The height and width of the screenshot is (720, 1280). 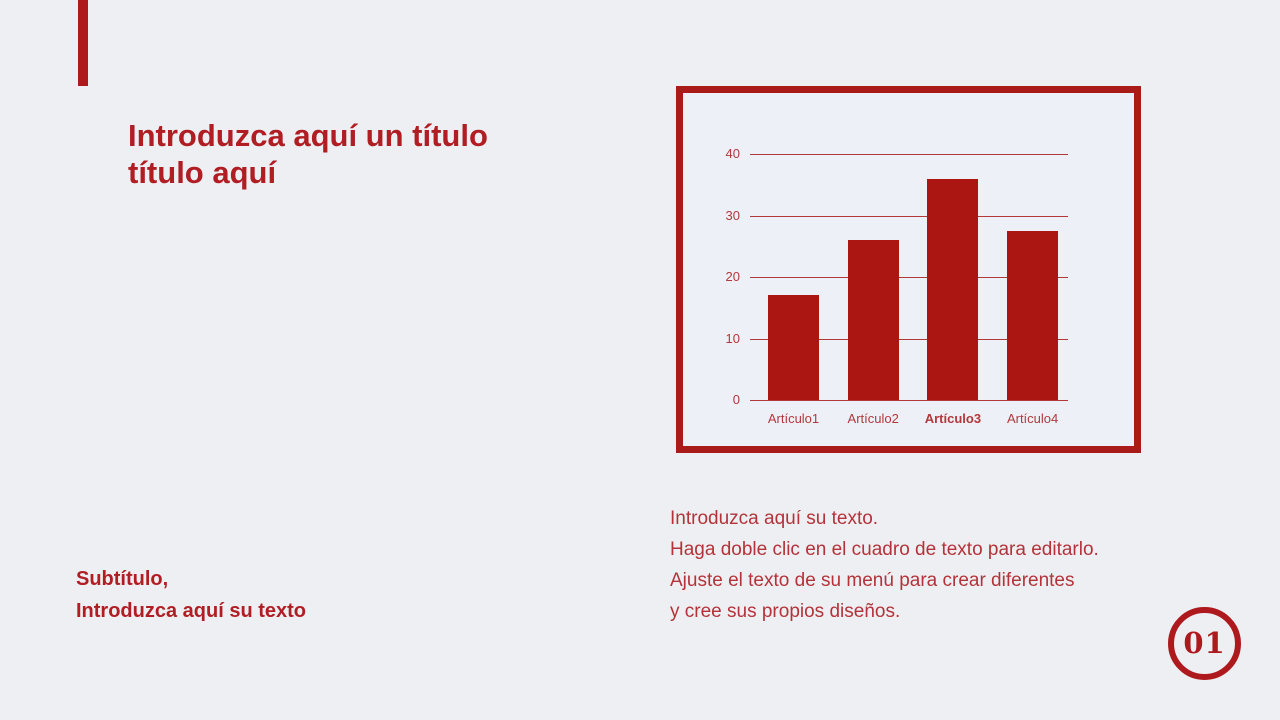 I want to click on y-axis-tick-0: 0, so click(x=736, y=399).